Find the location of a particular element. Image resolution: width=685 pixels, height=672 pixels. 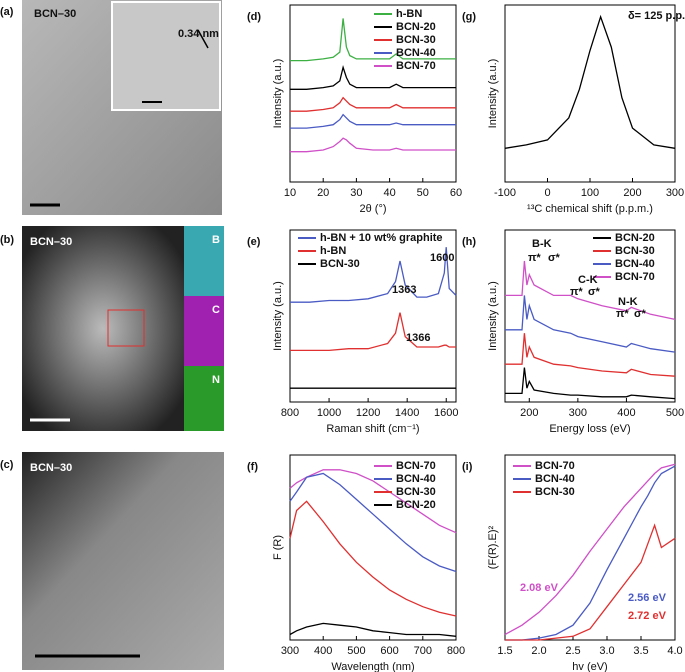

map-c is located at coordinates (204, 331).